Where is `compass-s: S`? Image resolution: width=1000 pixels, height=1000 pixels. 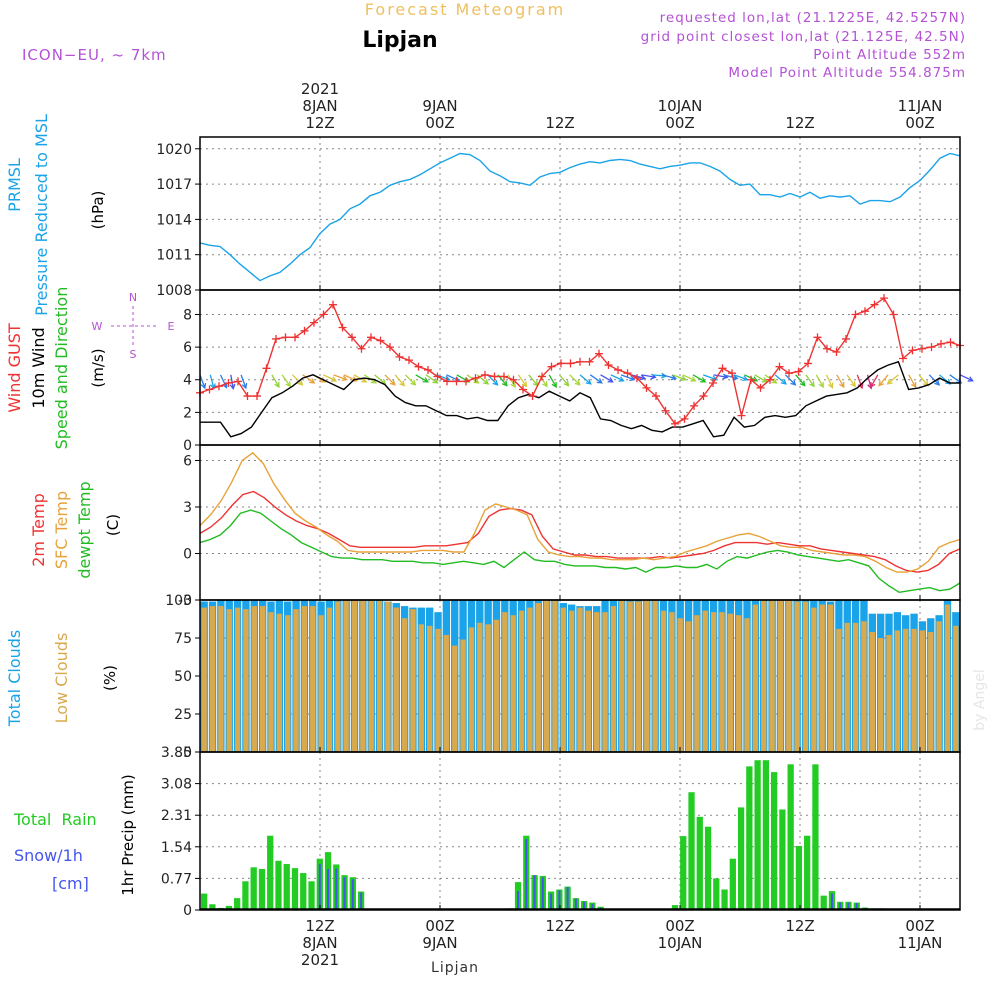 compass-s: S is located at coordinates (133, 354).